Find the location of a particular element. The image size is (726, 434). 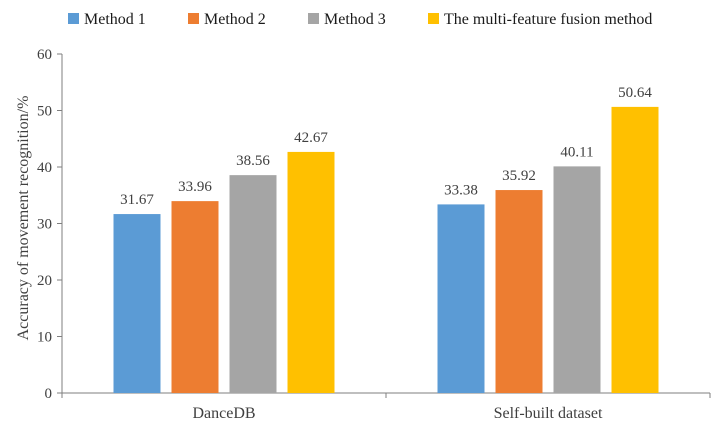

bar-the-multi-feature-fusion-method-self-built-dataset is located at coordinates (635, 249).